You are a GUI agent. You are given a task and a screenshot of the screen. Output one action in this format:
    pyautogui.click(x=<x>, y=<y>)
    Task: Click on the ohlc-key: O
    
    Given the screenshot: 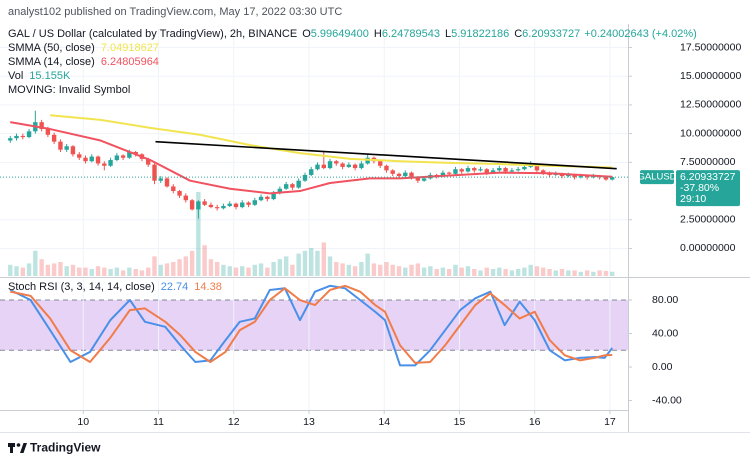 What is the action you would take?
    pyautogui.click(x=306, y=34)
    